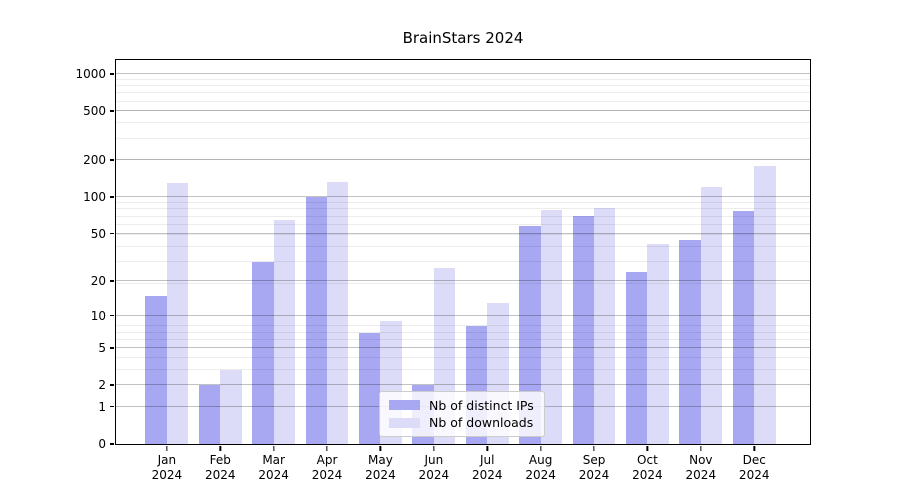  I want to click on bar-downloads-aug, so click(551, 327).